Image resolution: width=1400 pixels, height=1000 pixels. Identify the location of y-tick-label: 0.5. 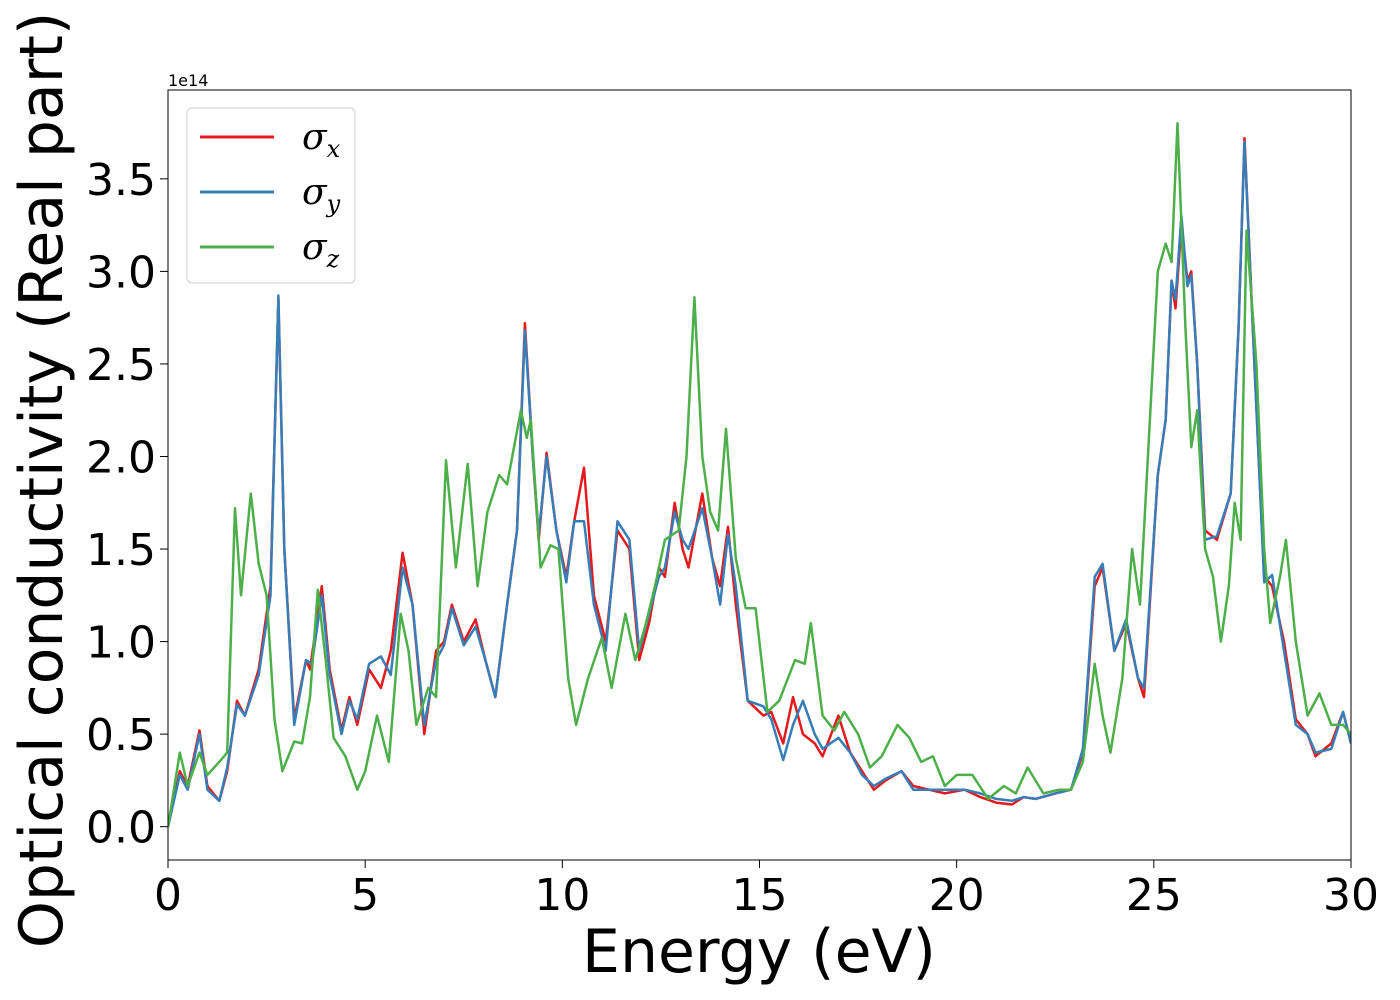
(121, 735).